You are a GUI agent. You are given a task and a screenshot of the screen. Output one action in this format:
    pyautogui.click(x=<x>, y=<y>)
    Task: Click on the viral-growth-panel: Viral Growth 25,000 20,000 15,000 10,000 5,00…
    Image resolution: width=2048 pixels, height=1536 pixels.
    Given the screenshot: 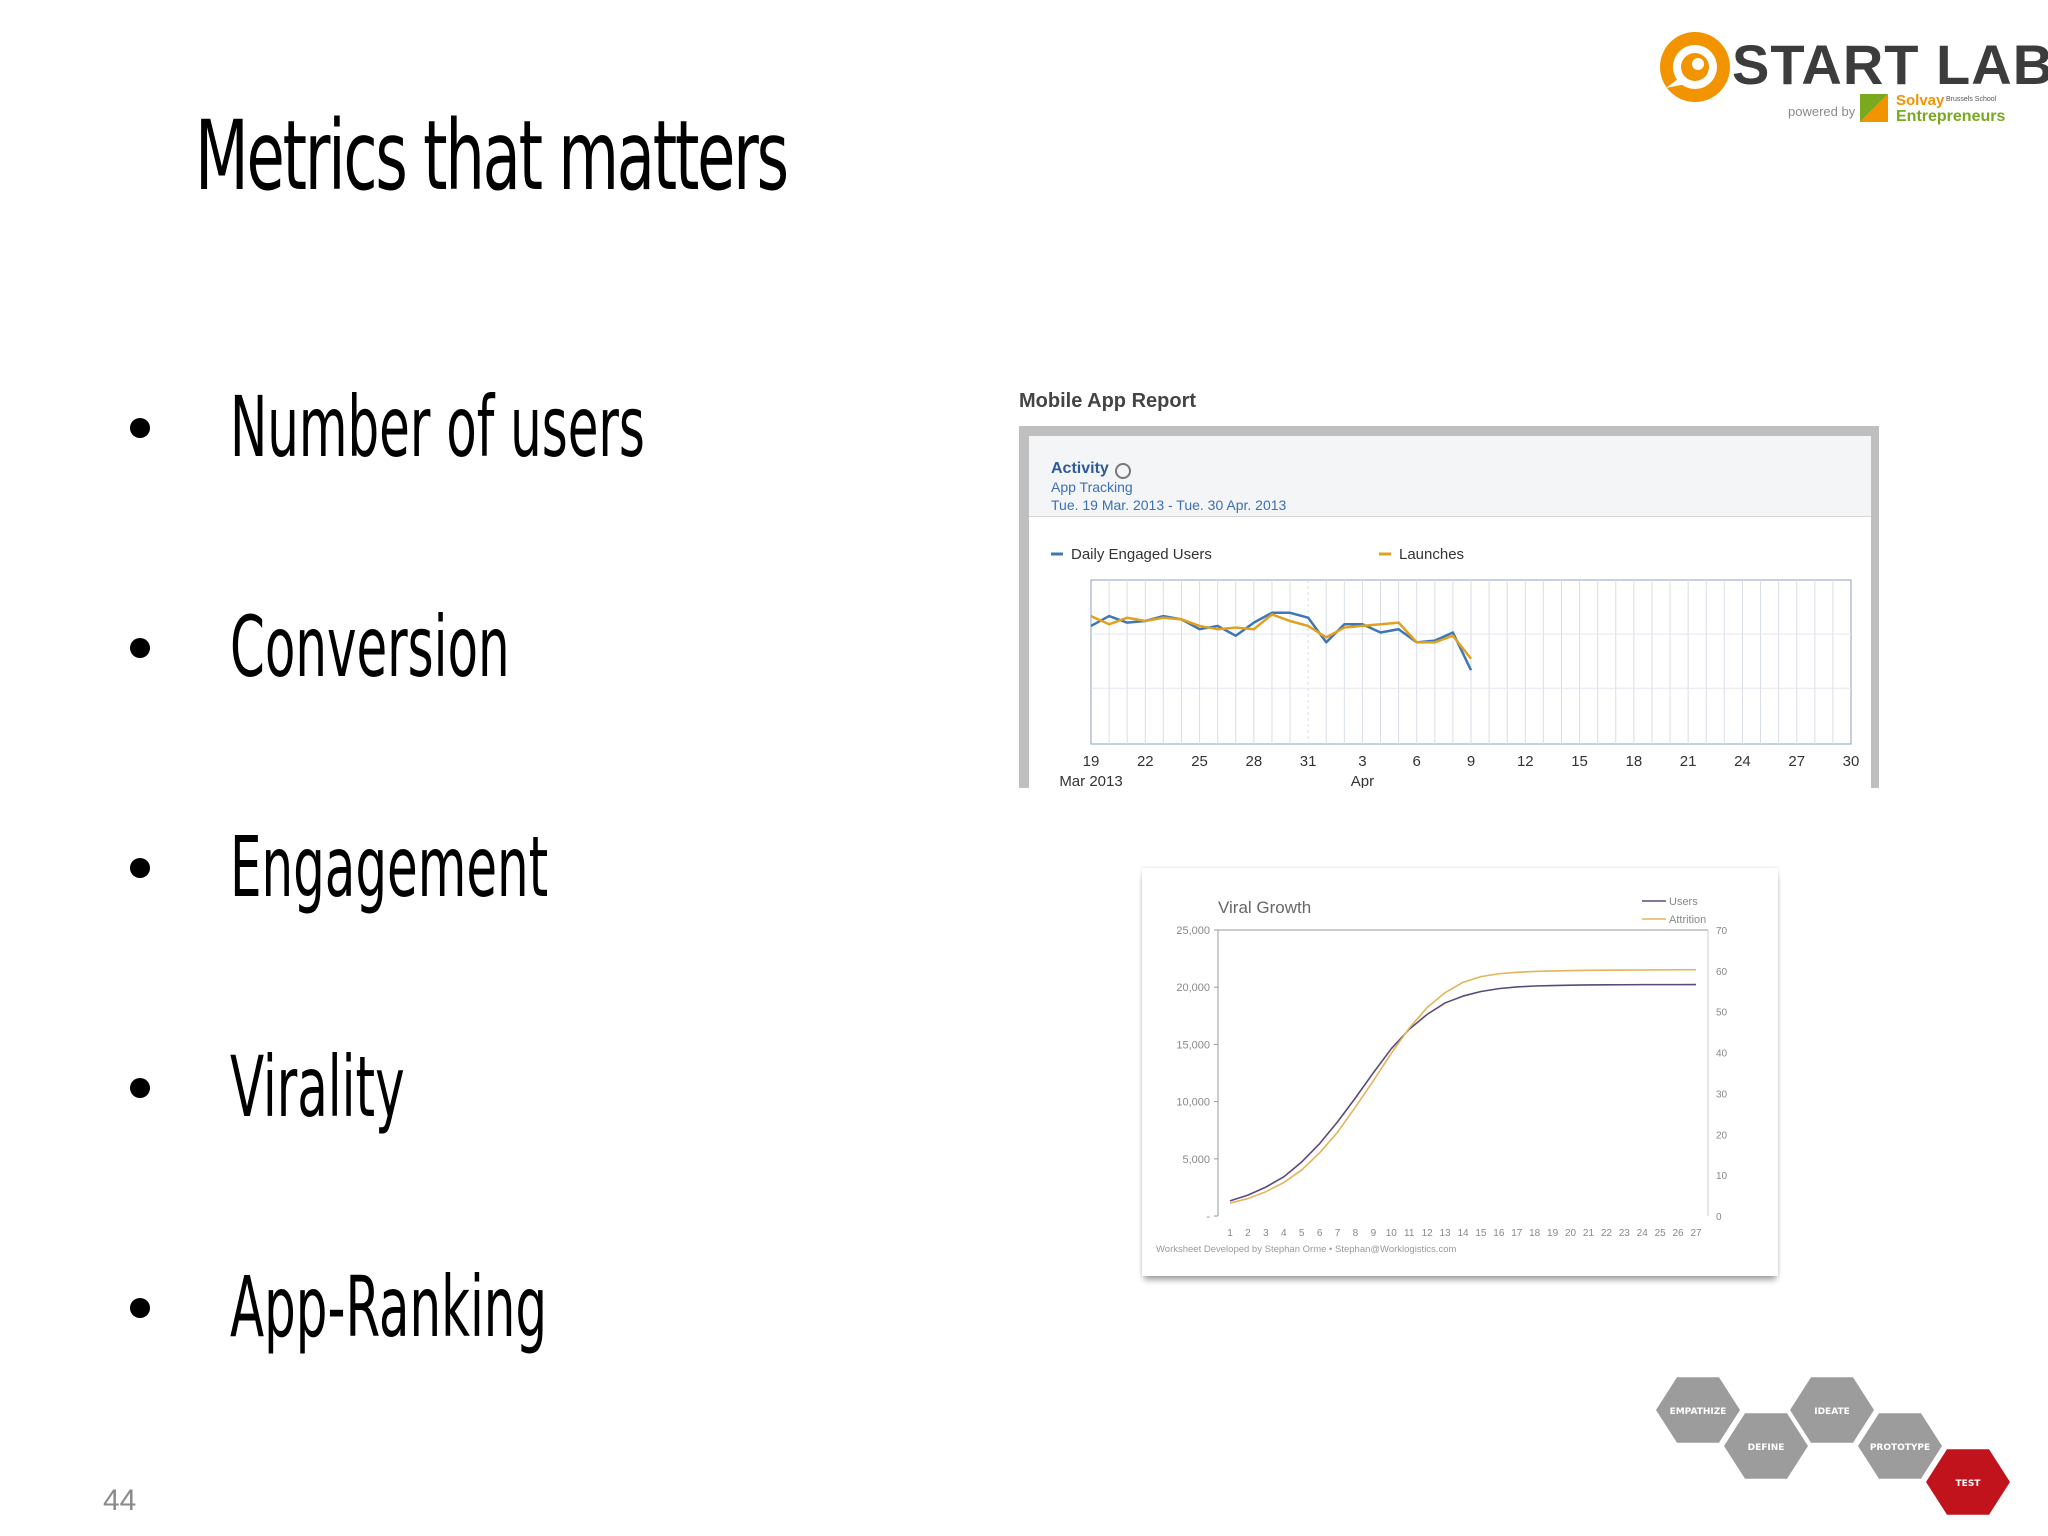 What is the action you would take?
    pyautogui.click(x=1460, y=1072)
    